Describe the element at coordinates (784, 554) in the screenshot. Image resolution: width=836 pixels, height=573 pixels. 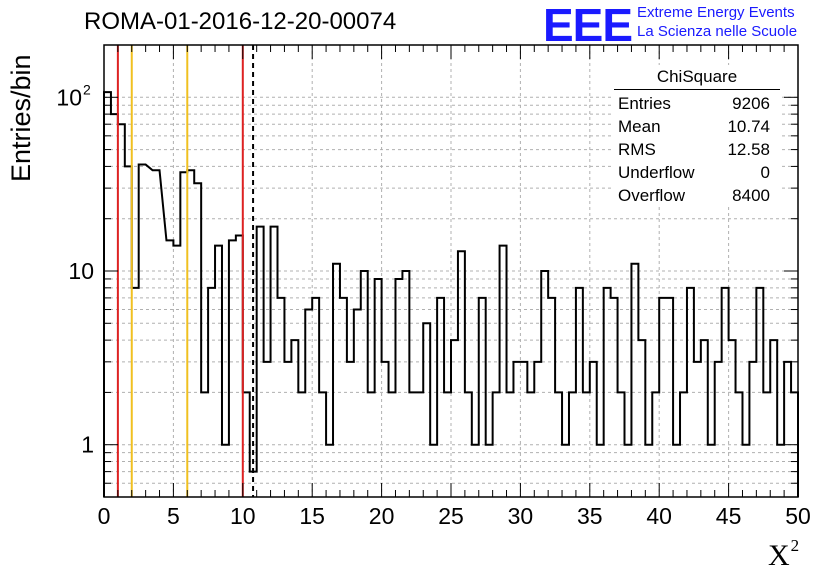
I see `x-axis-label: X2` at that location.